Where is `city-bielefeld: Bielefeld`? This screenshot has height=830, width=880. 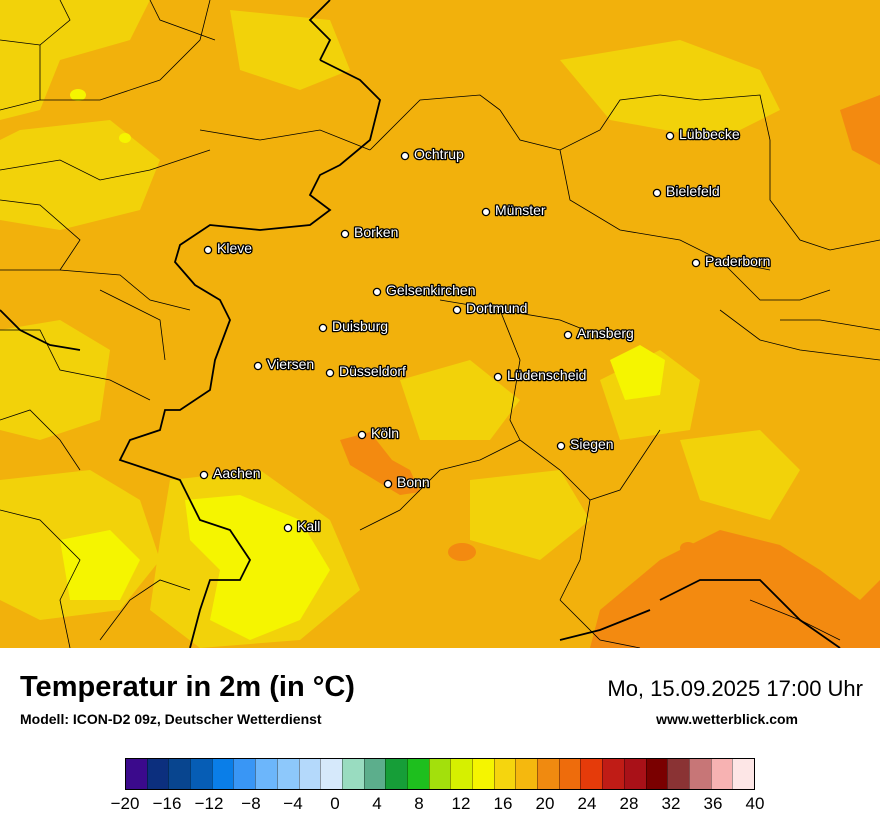
city-bielefeld: Bielefeld is located at coordinates (686, 191).